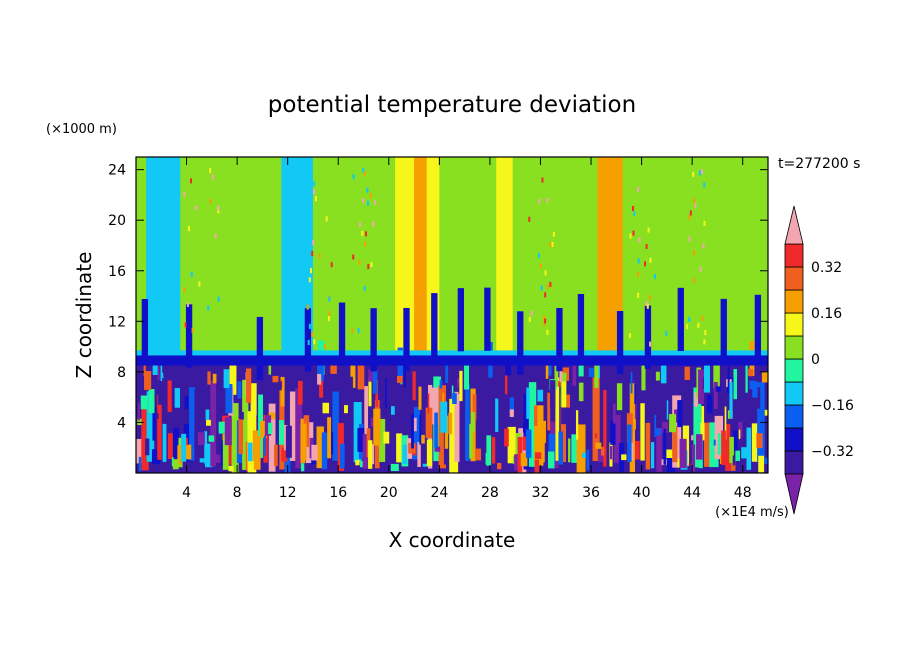  What do you see at coordinates (591, 493) in the screenshot?
I see `x-tick-label: 36` at bounding box center [591, 493].